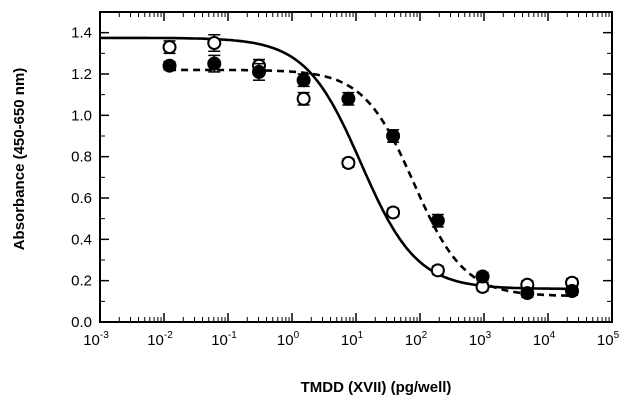 The height and width of the screenshot is (402, 636). I want to click on y-tick-label: 0.8, so click(81, 157).